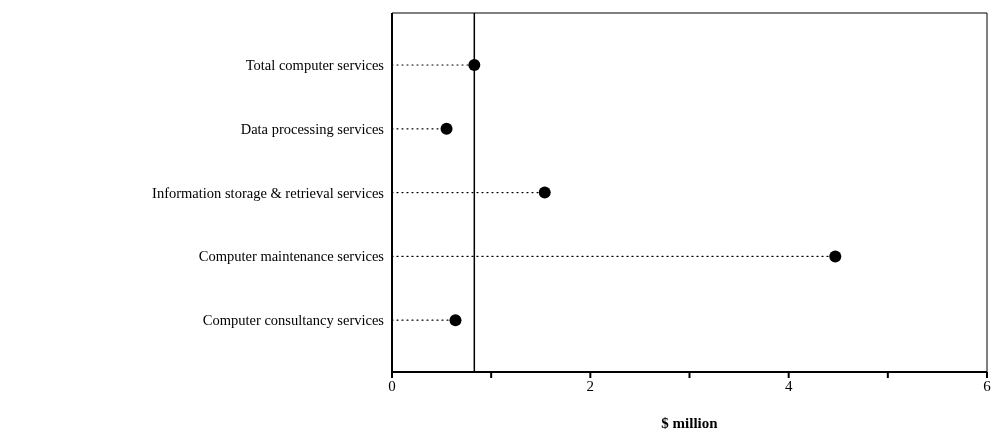 This screenshot has width=1007, height=448. What do you see at coordinates (590, 385) in the screenshot?
I see `x-tick-label: 2` at bounding box center [590, 385].